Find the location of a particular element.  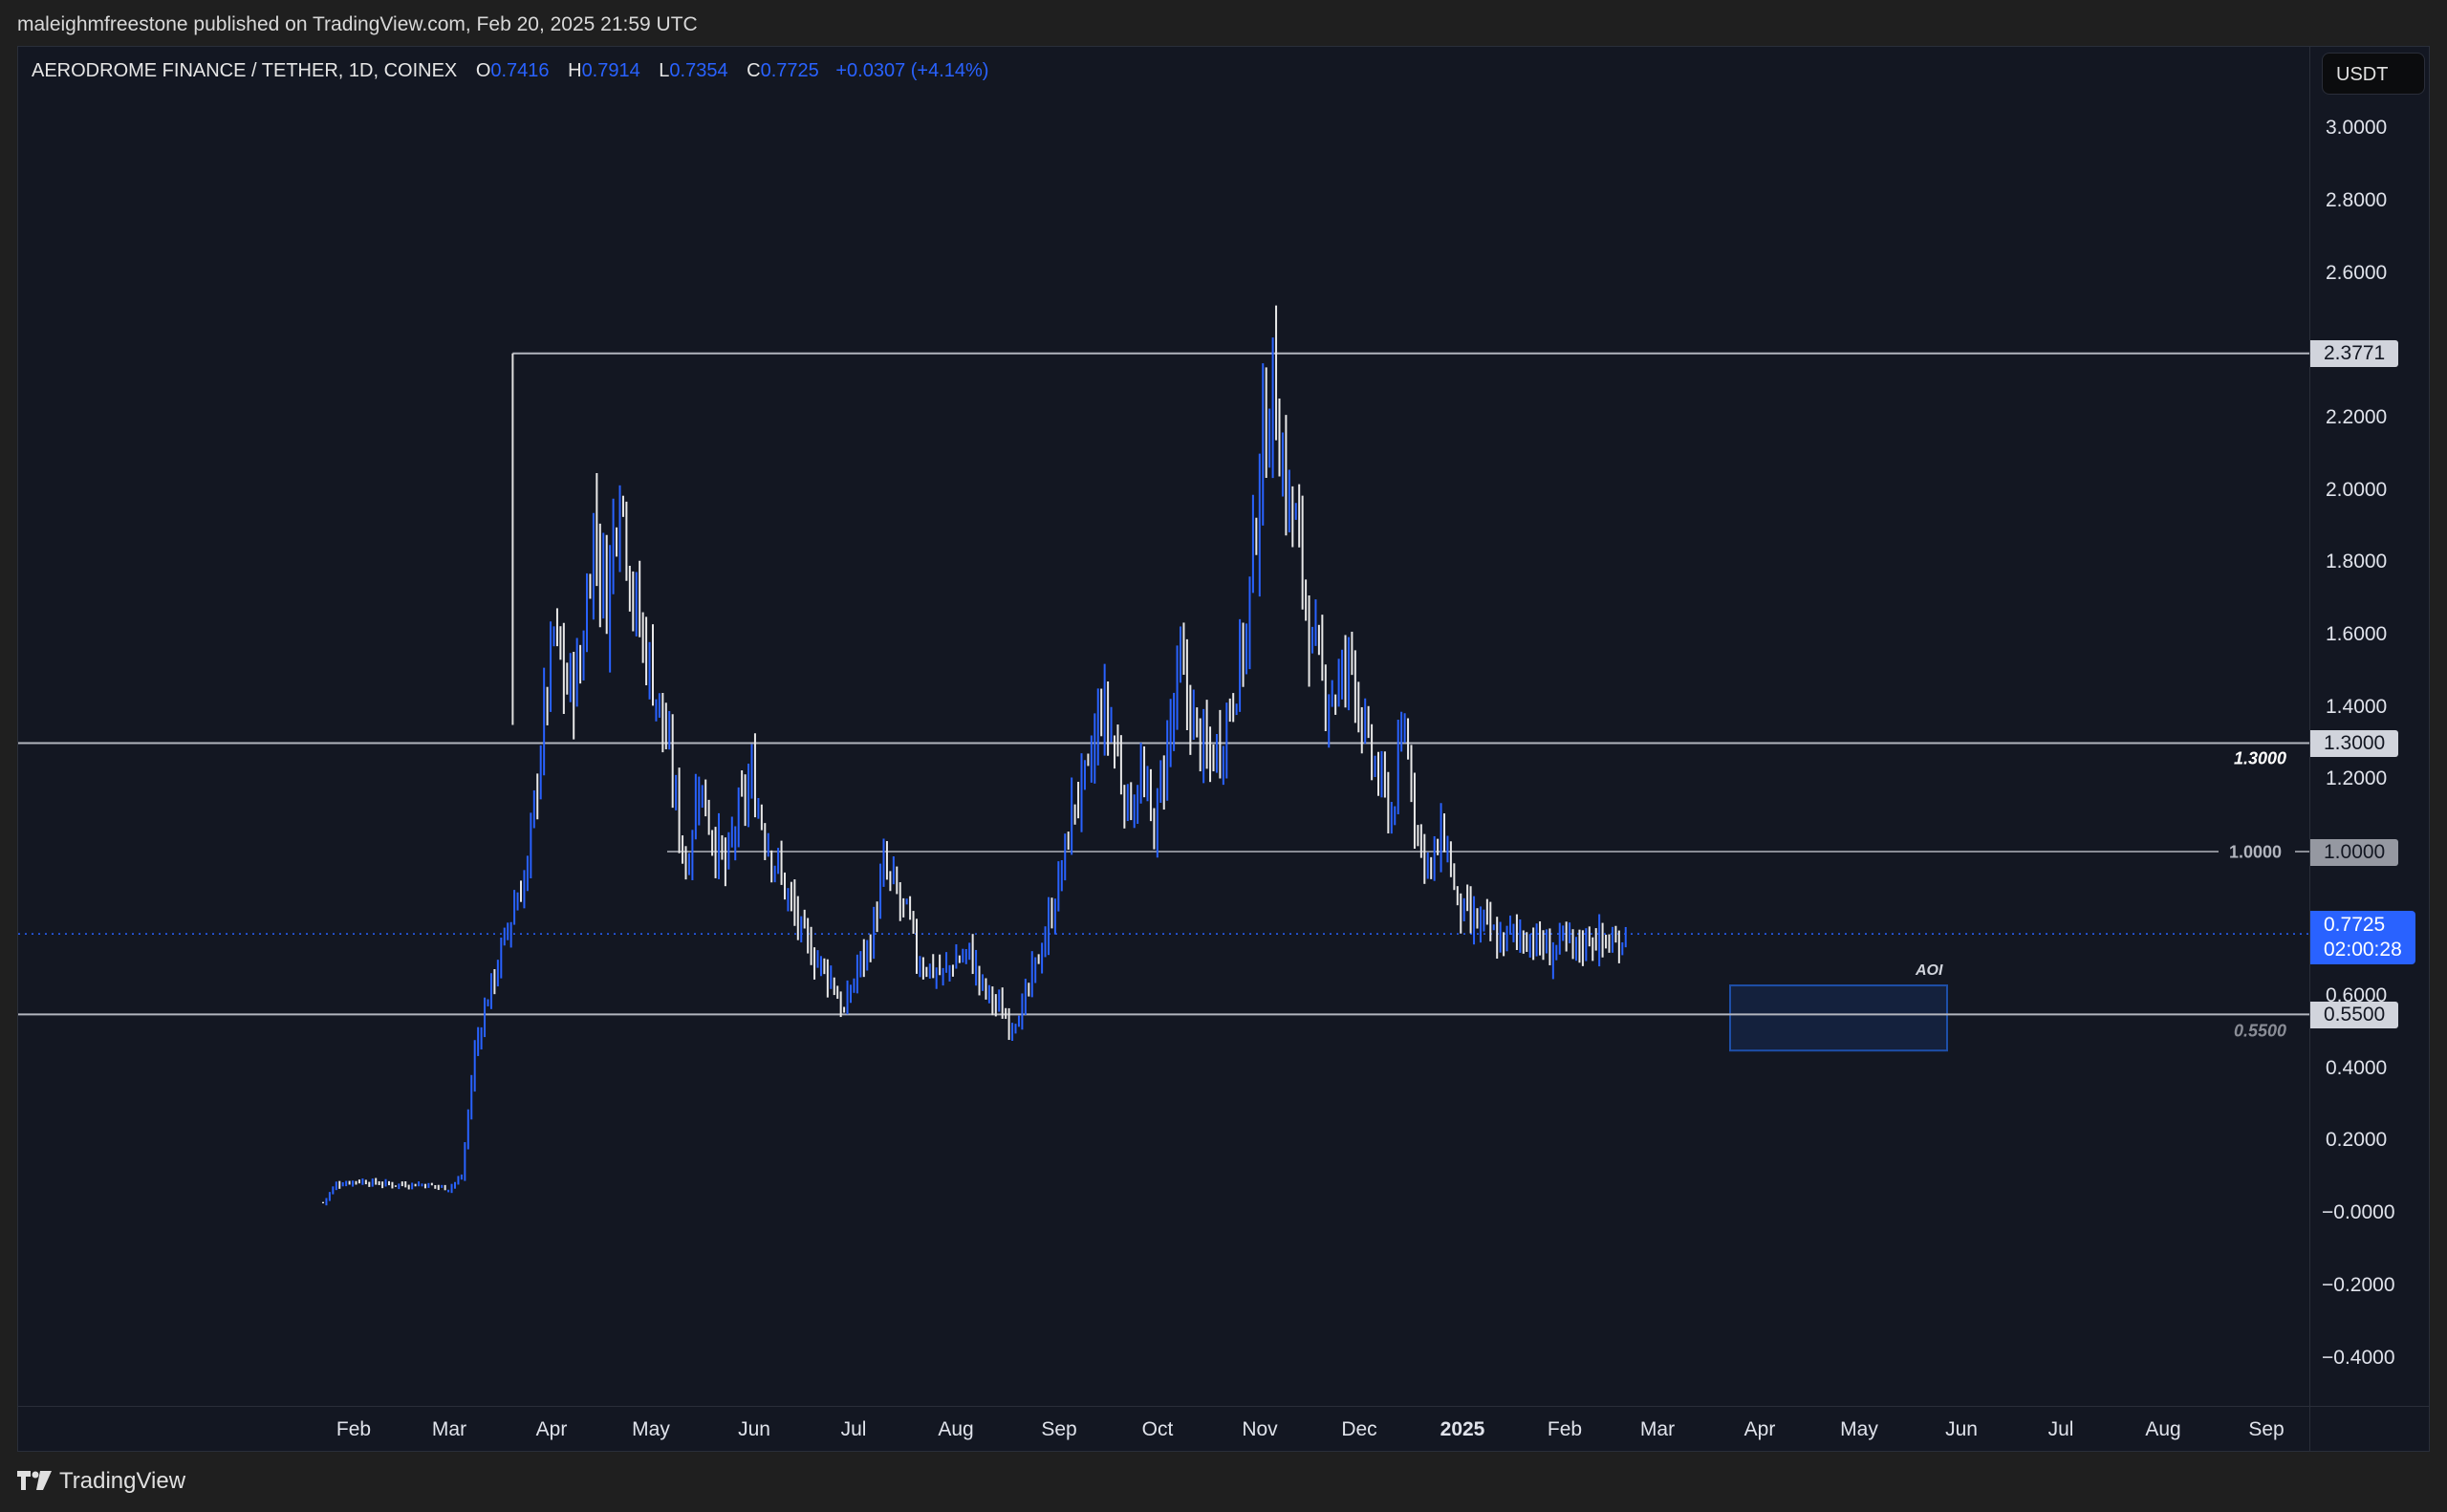

price-tick: 2.6000 is located at coordinates (2357, 273).